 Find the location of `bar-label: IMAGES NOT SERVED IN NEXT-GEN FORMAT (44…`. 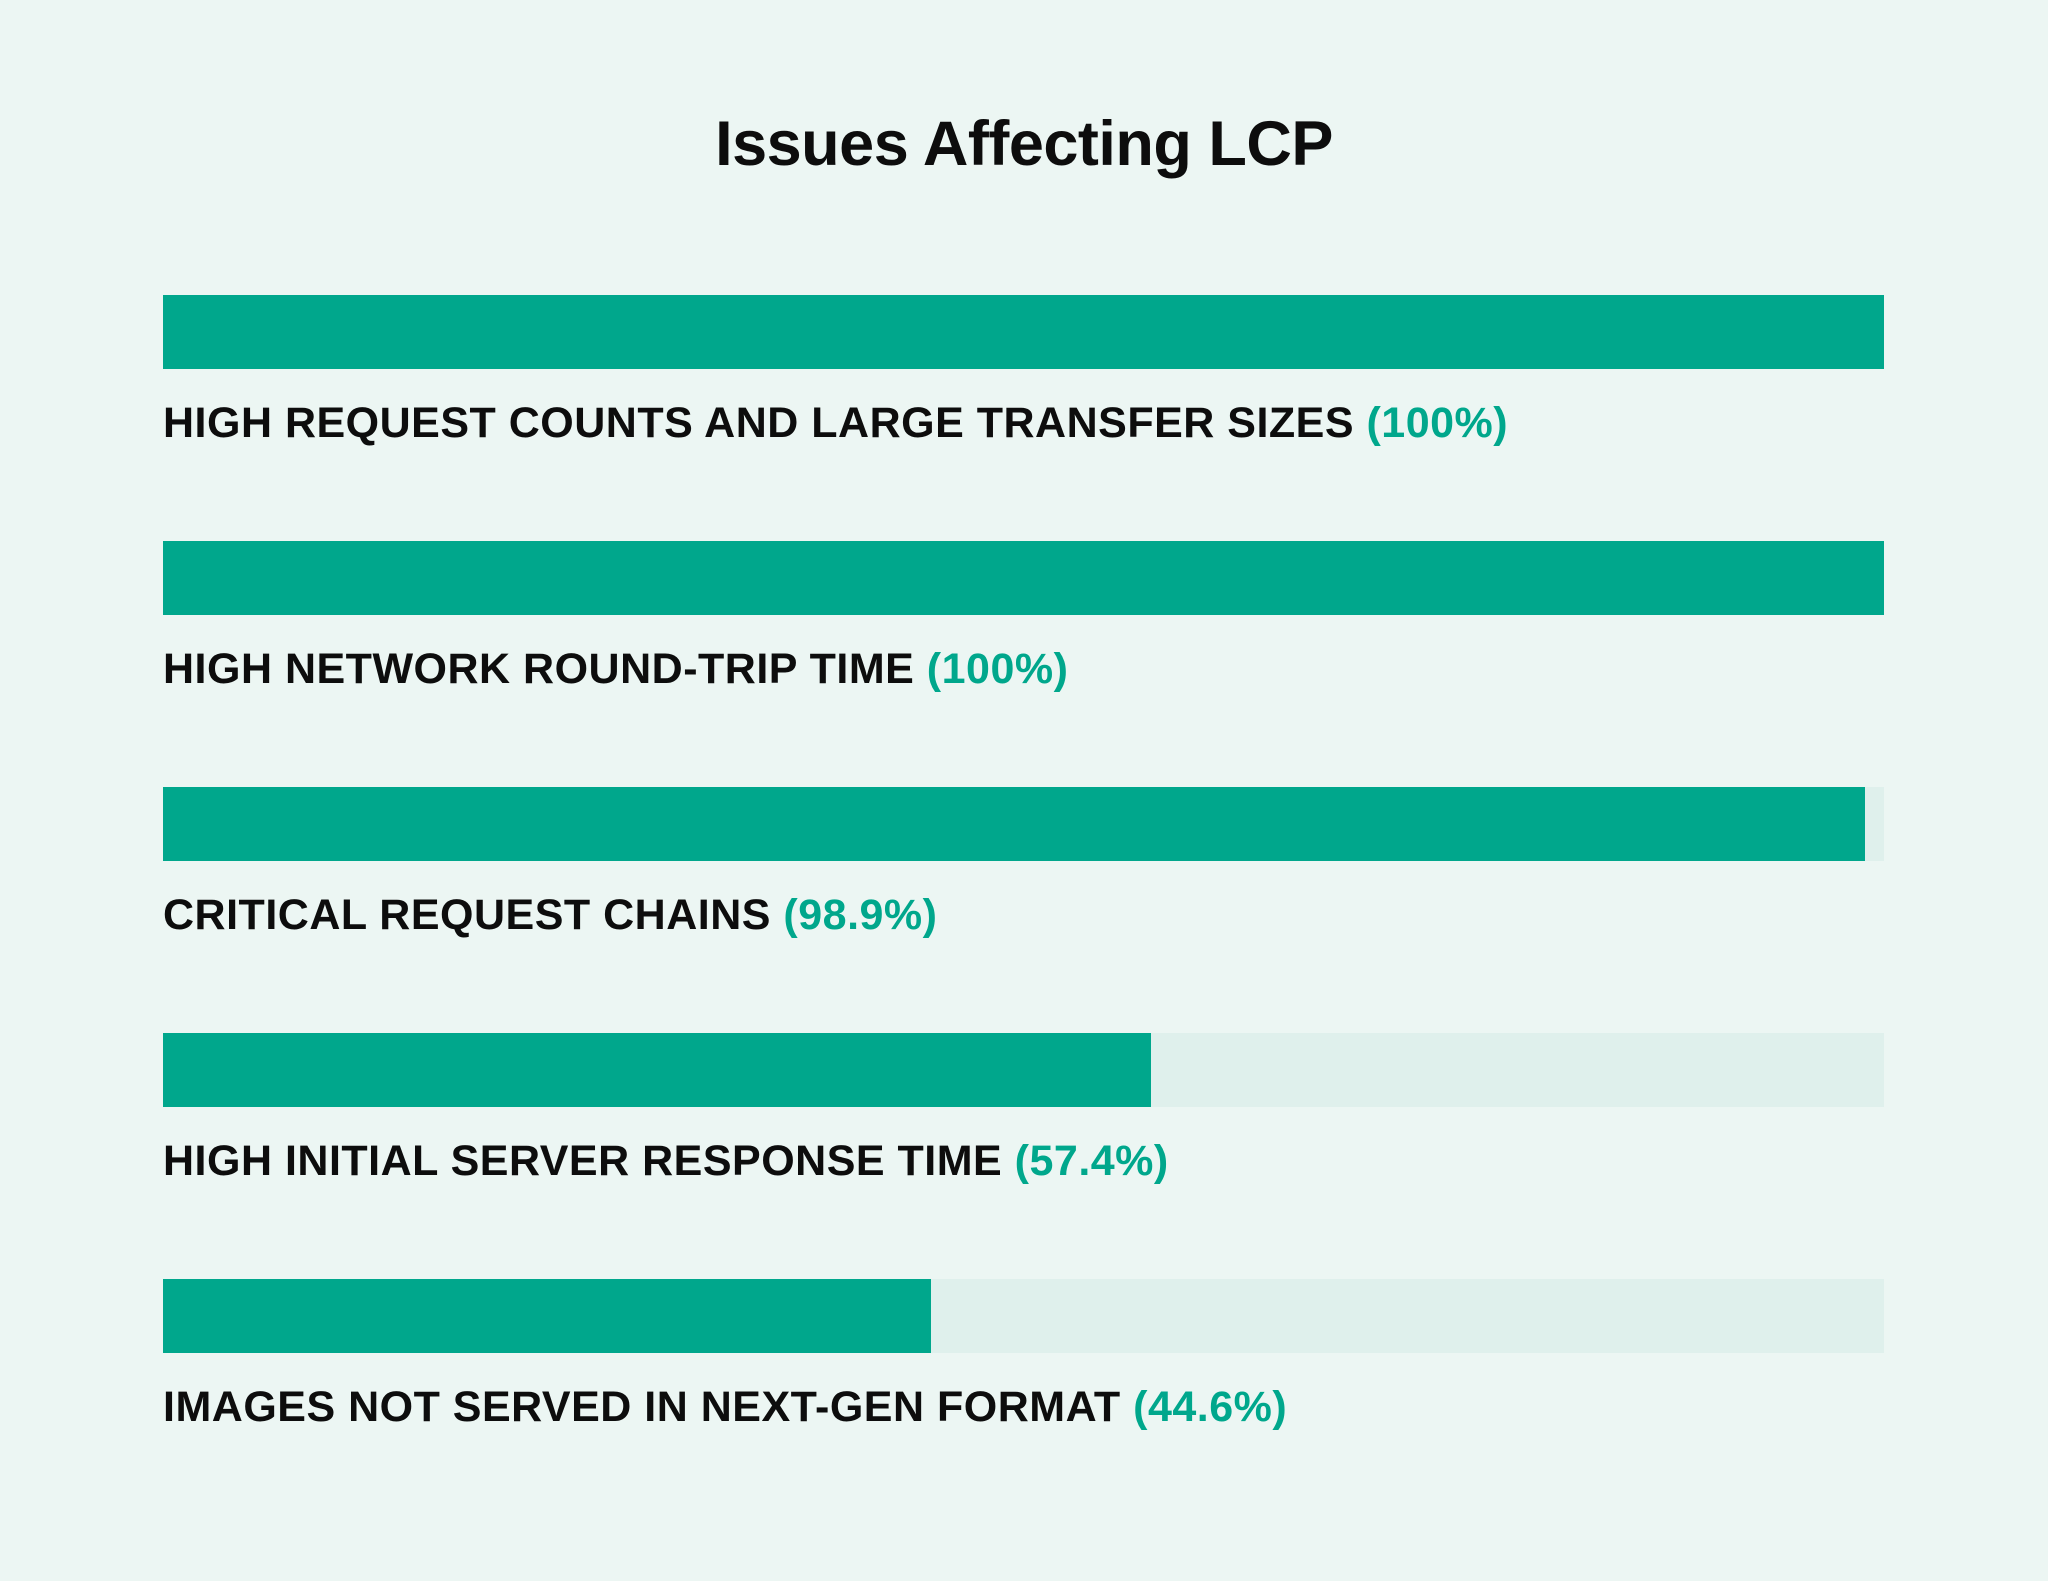

bar-label: IMAGES NOT SERVED IN NEXT-GEN FORMAT (44… is located at coordinates (1023, 1407).